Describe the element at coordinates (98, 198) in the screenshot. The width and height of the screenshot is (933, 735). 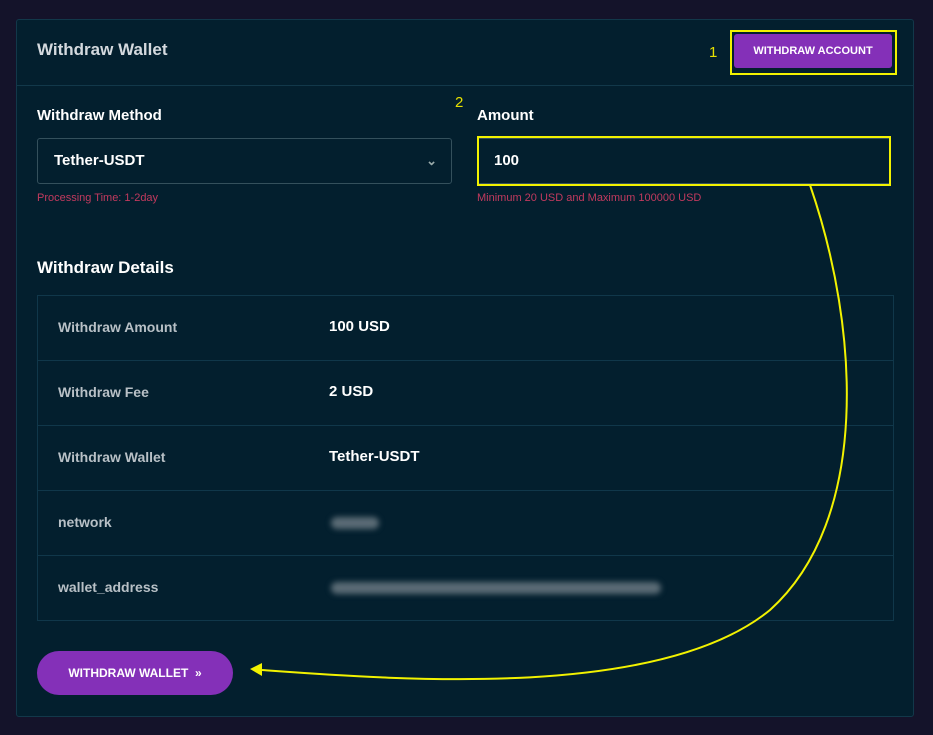
I see `processing-time-hint: Processing Time: 1-2day` at that location.